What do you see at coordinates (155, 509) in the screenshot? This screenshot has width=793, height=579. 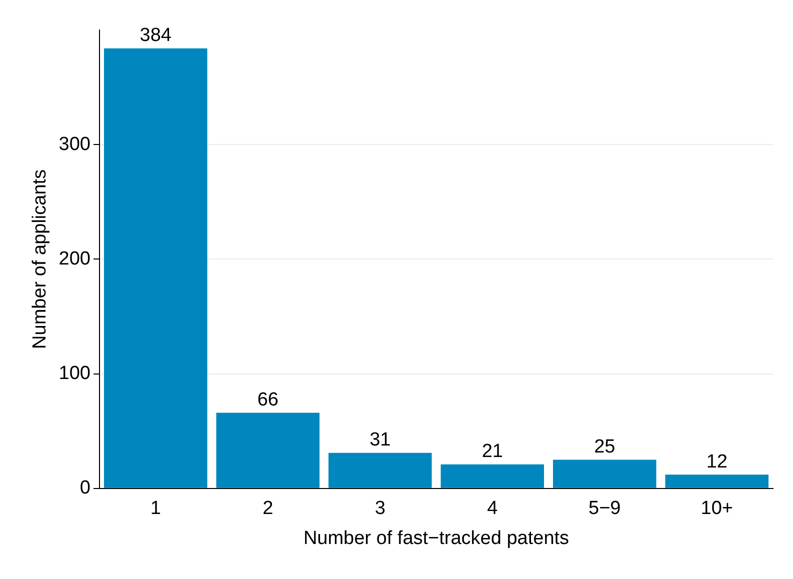 I see `x-tick-label: 1` at bounding box center [155, 509].